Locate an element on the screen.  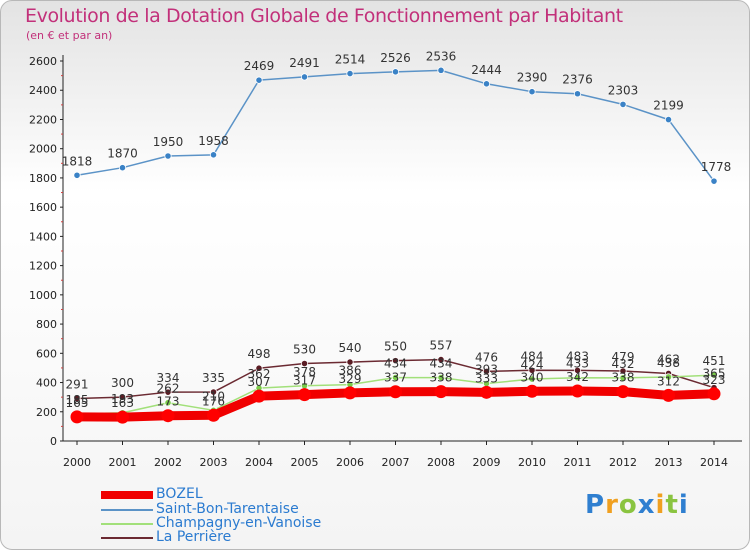
legend-swatch-la-perriere is located at coordinates (127, 538).